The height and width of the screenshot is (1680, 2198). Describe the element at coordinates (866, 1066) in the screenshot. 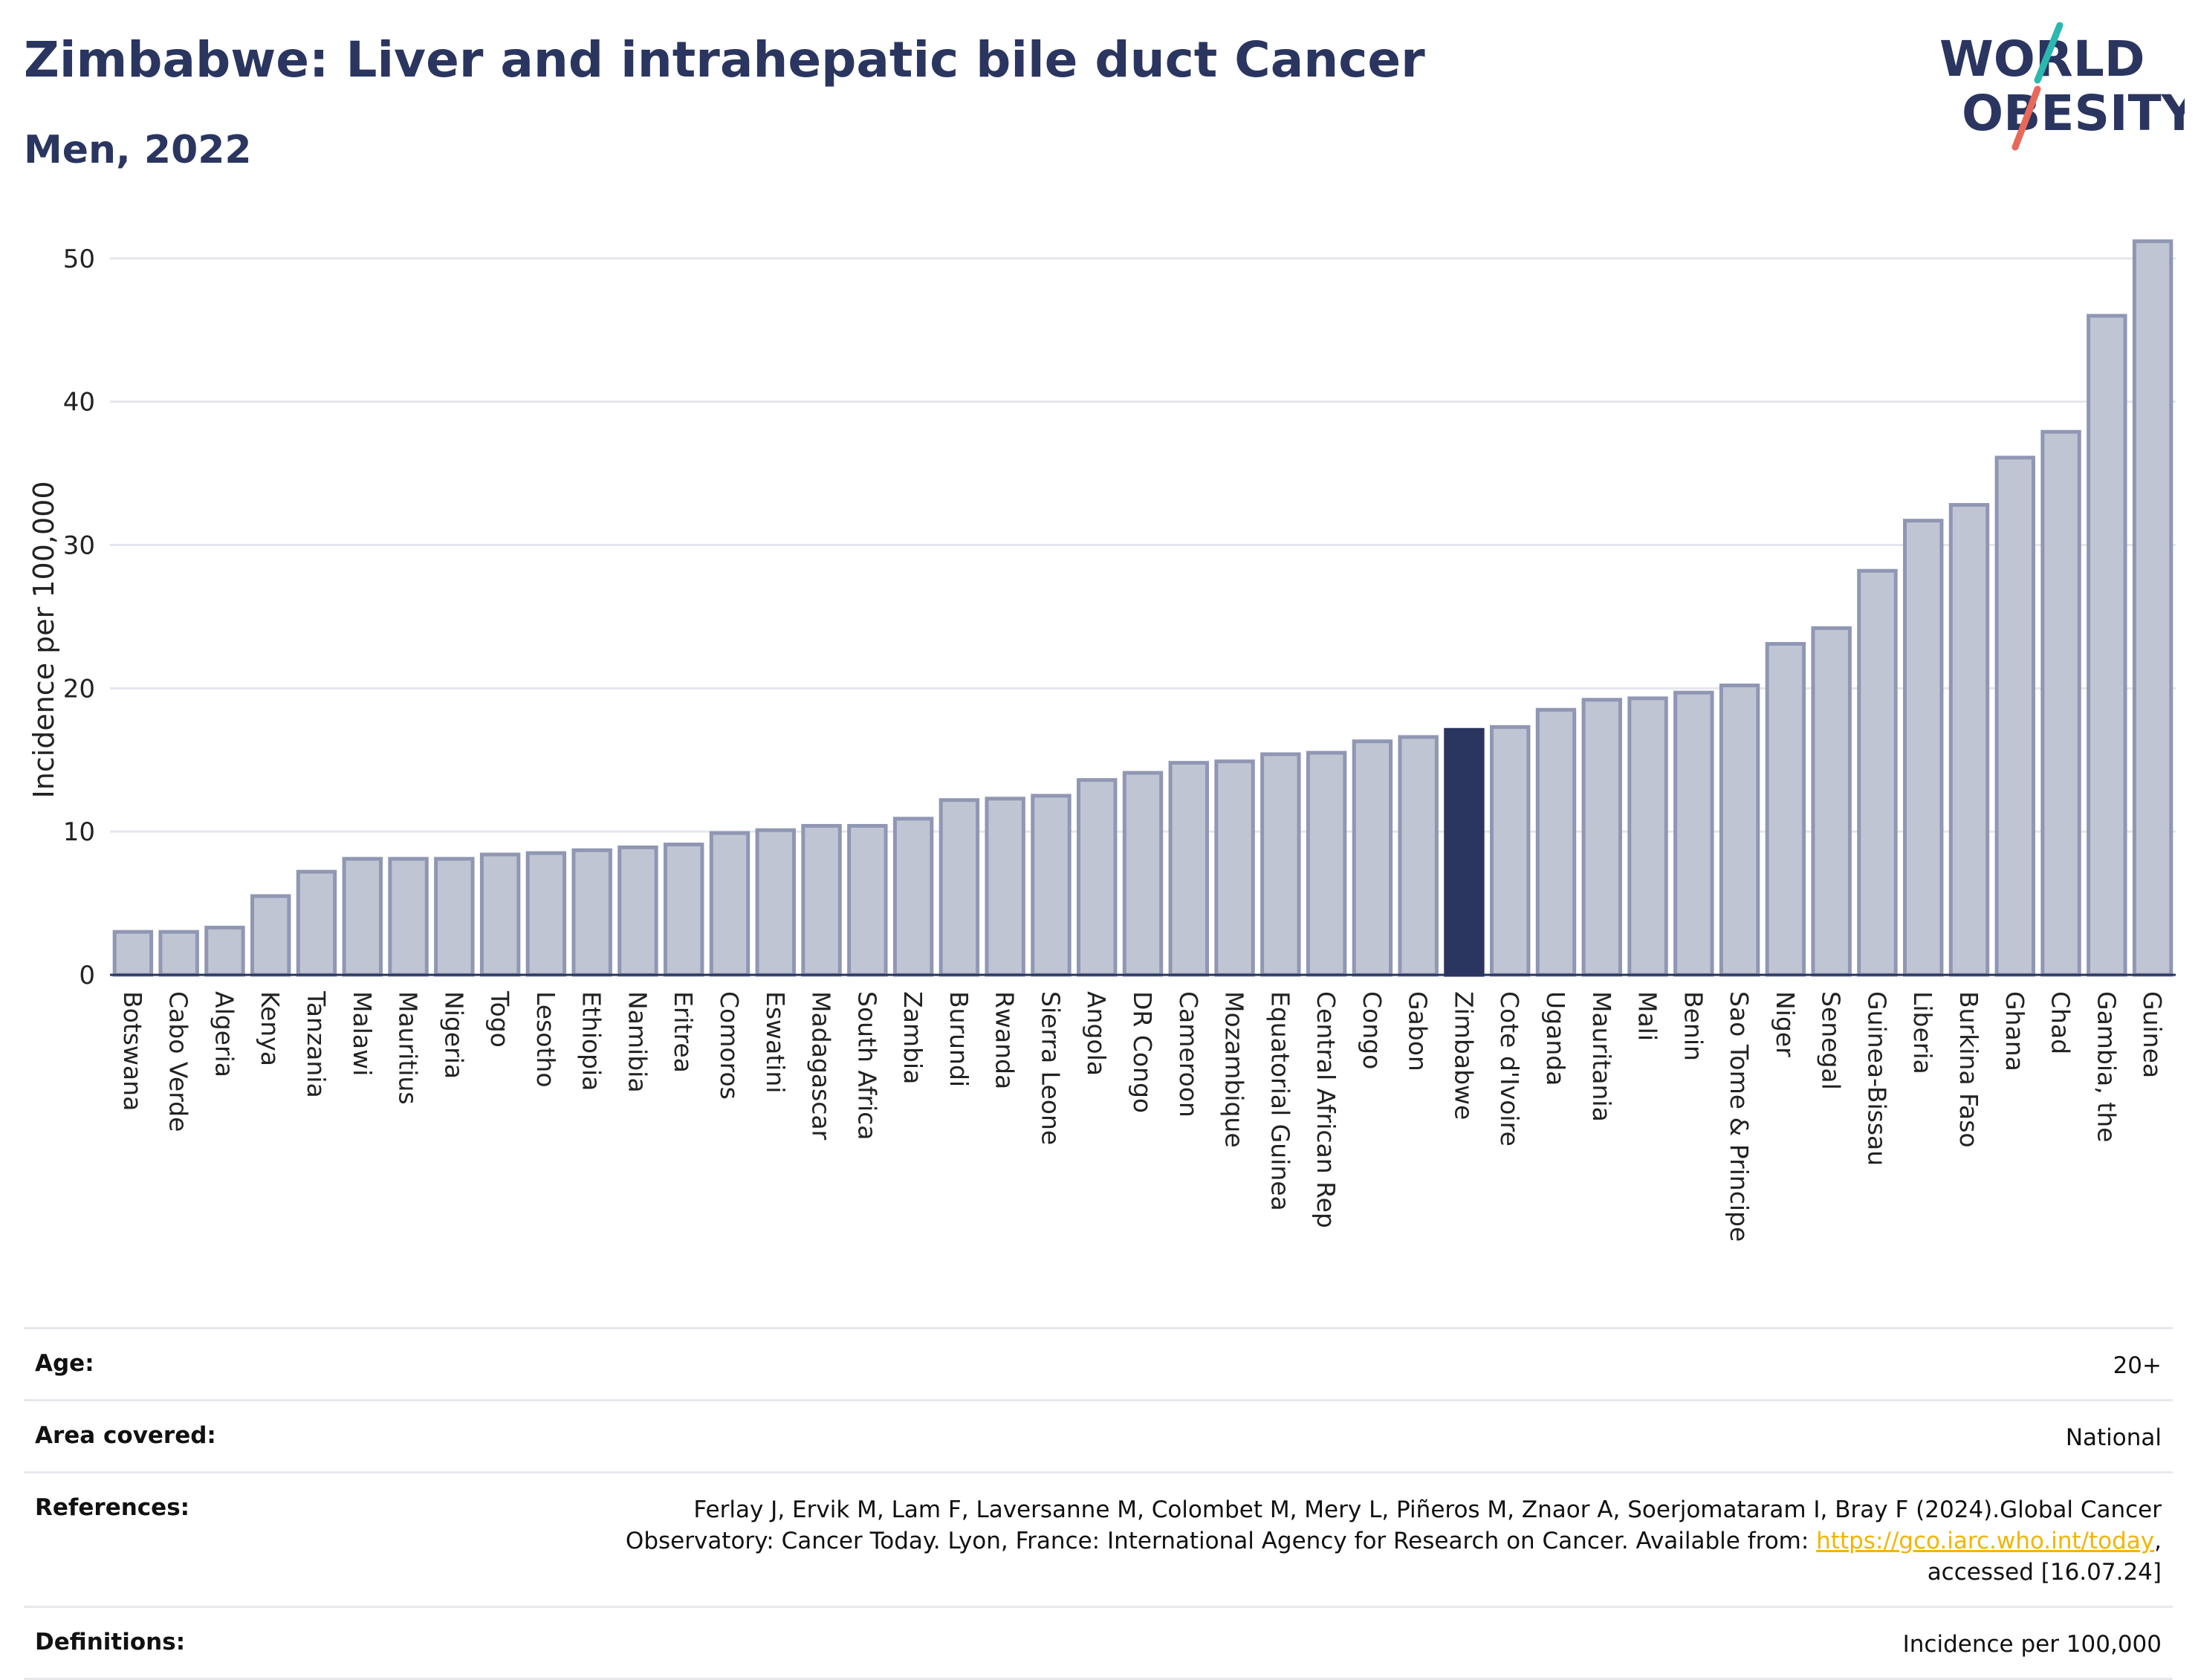

I see `x-tick-label: South Africa` at that location.